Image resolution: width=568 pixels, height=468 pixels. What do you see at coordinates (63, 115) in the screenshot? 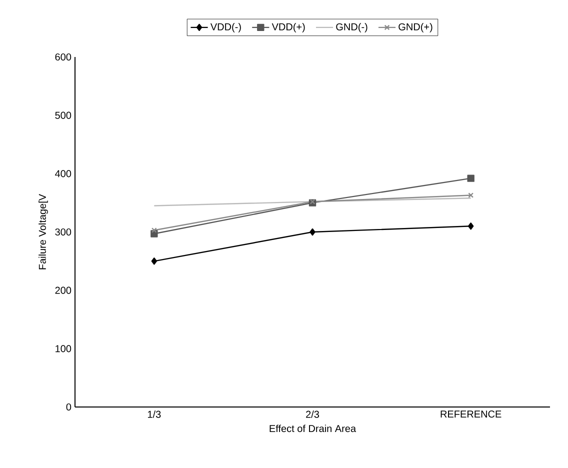
I see `y-tick-label: 500` at bounding box center [63, 115].